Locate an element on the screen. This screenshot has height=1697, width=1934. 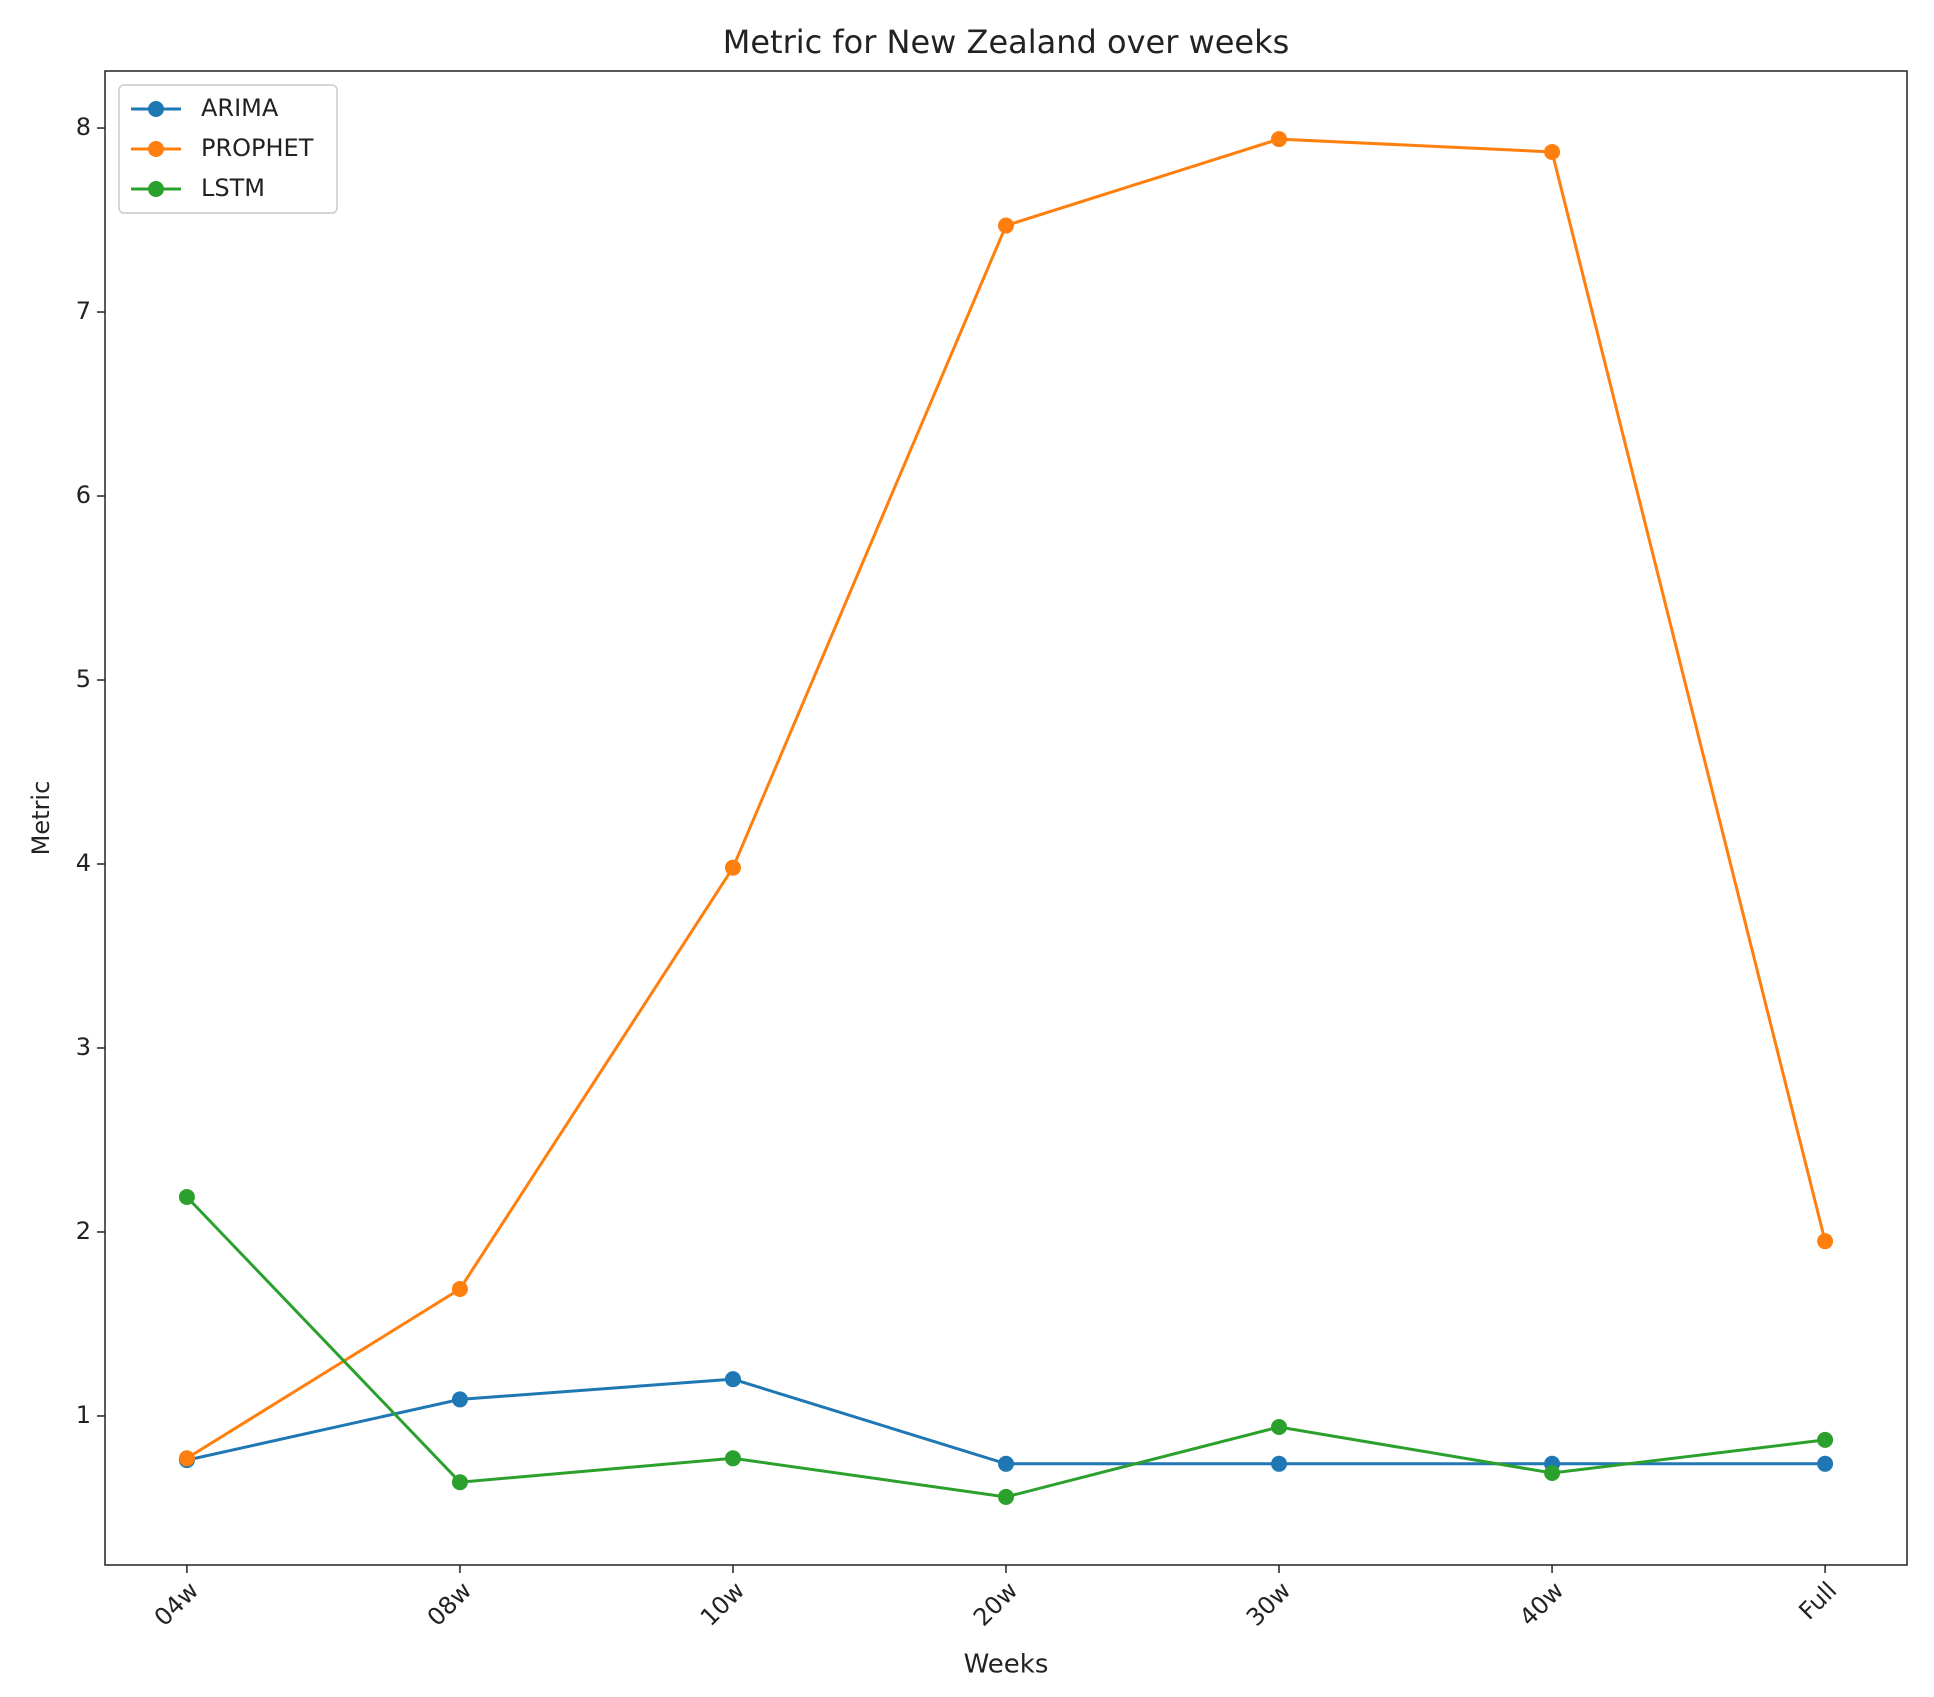
legend-box is located at coordinates (228, 149).